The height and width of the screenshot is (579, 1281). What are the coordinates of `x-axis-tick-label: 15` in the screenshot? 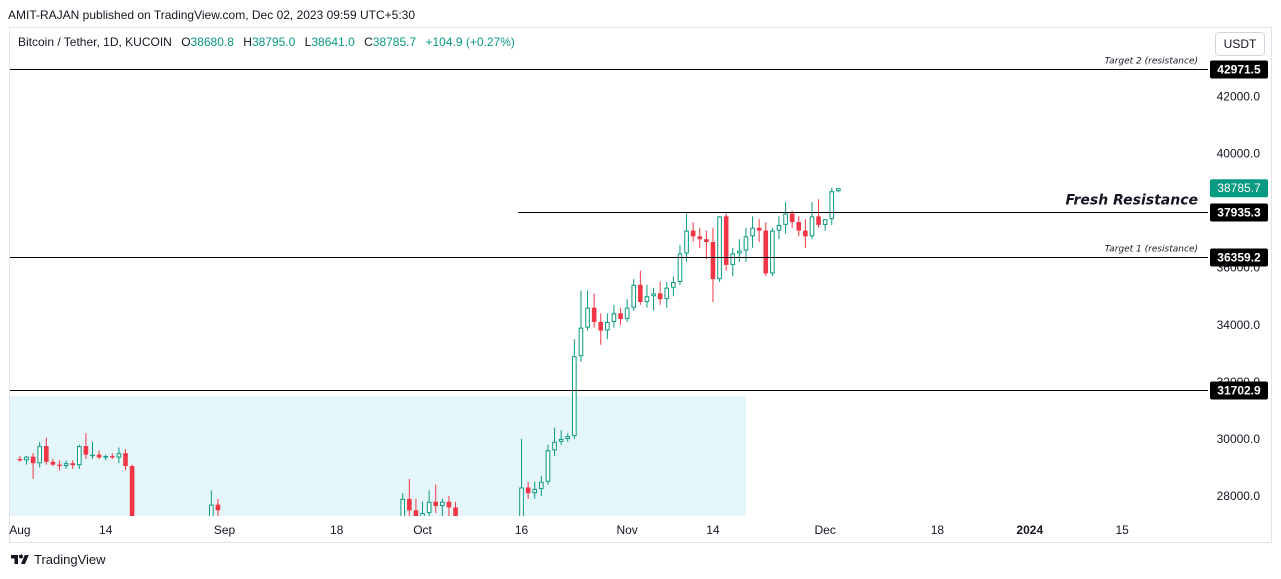 It's located at (1123, 530).